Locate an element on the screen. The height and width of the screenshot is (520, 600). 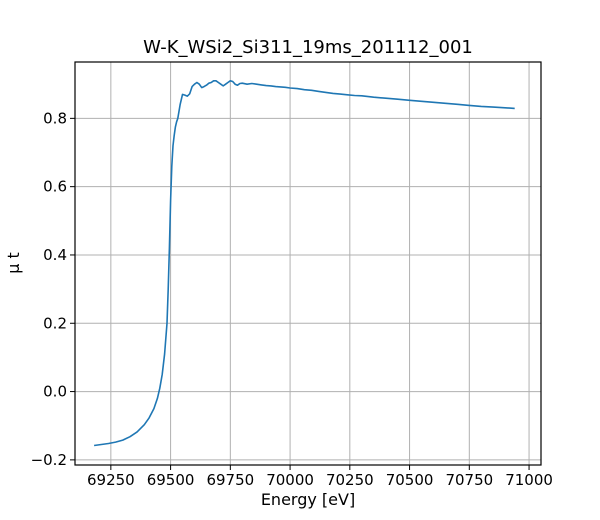
y-tick-label: 0.0 is located at coordinates (55, 392).